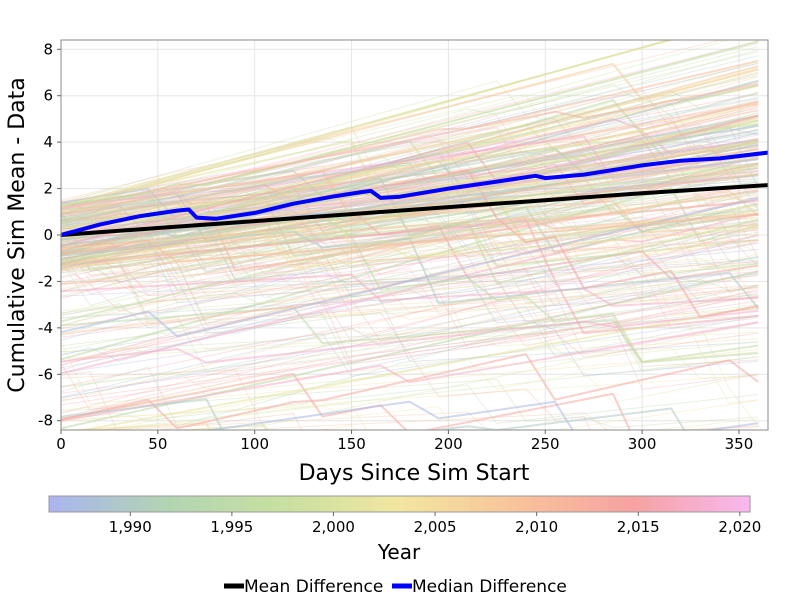  I want to click on colorbar-title: Year, so click(399, 552).